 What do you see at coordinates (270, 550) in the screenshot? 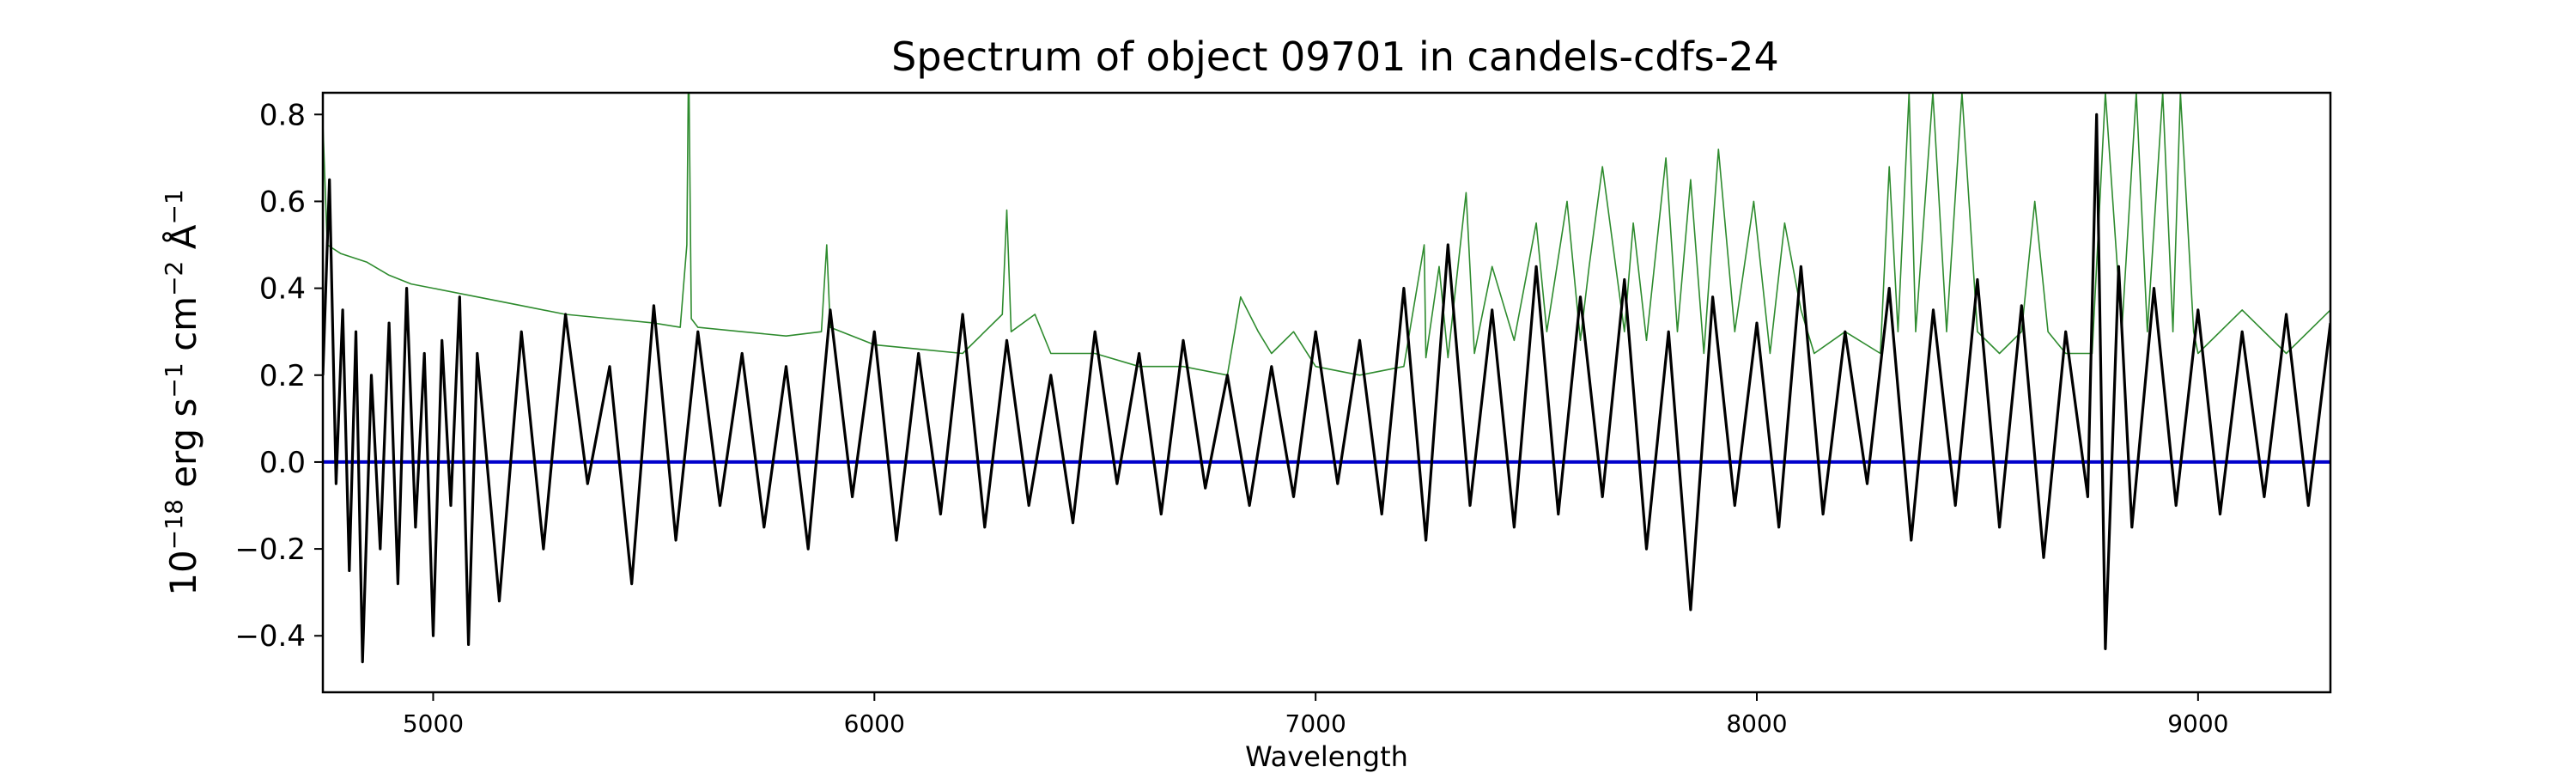
I see `y-tick-label: −0.2` at bounding box center [270, 550].